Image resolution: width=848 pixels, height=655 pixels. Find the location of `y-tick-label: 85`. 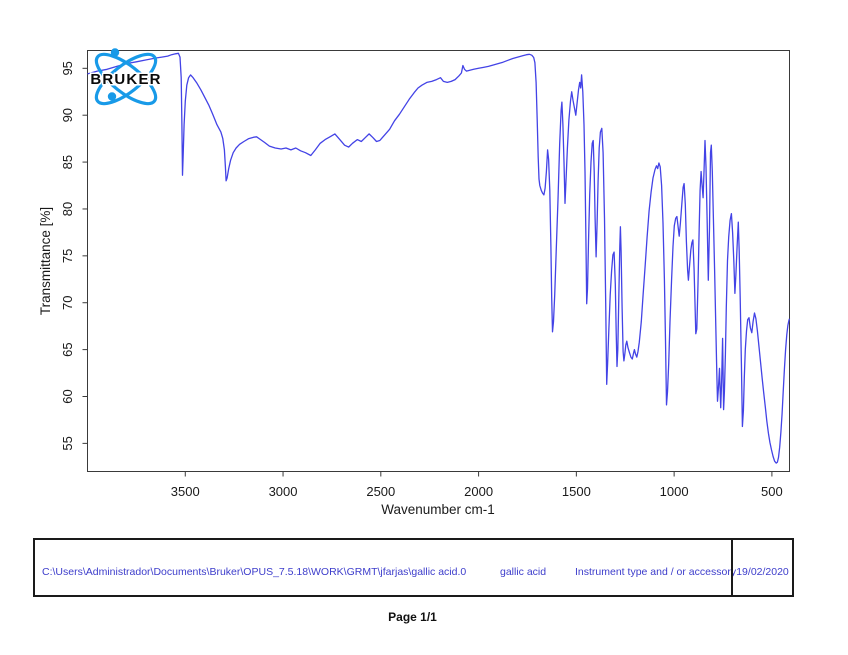

y-tick-label: 85 is located at coordinates (67, 162).